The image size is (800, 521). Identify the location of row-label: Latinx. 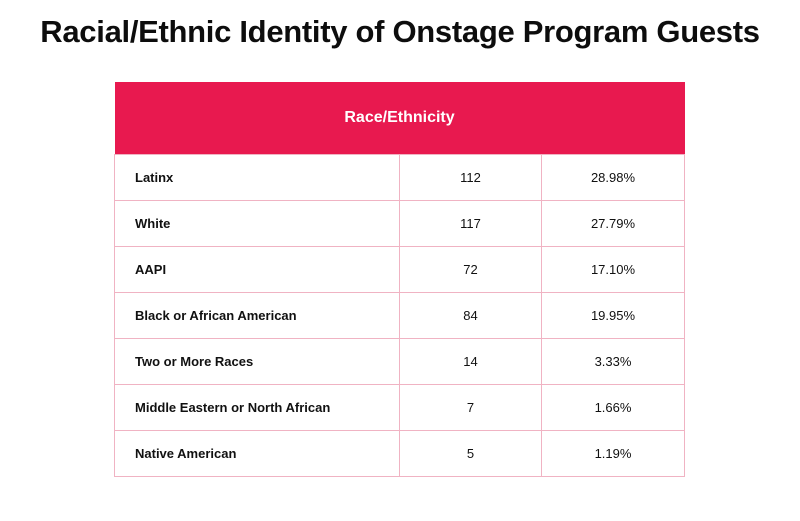
(257, 177).